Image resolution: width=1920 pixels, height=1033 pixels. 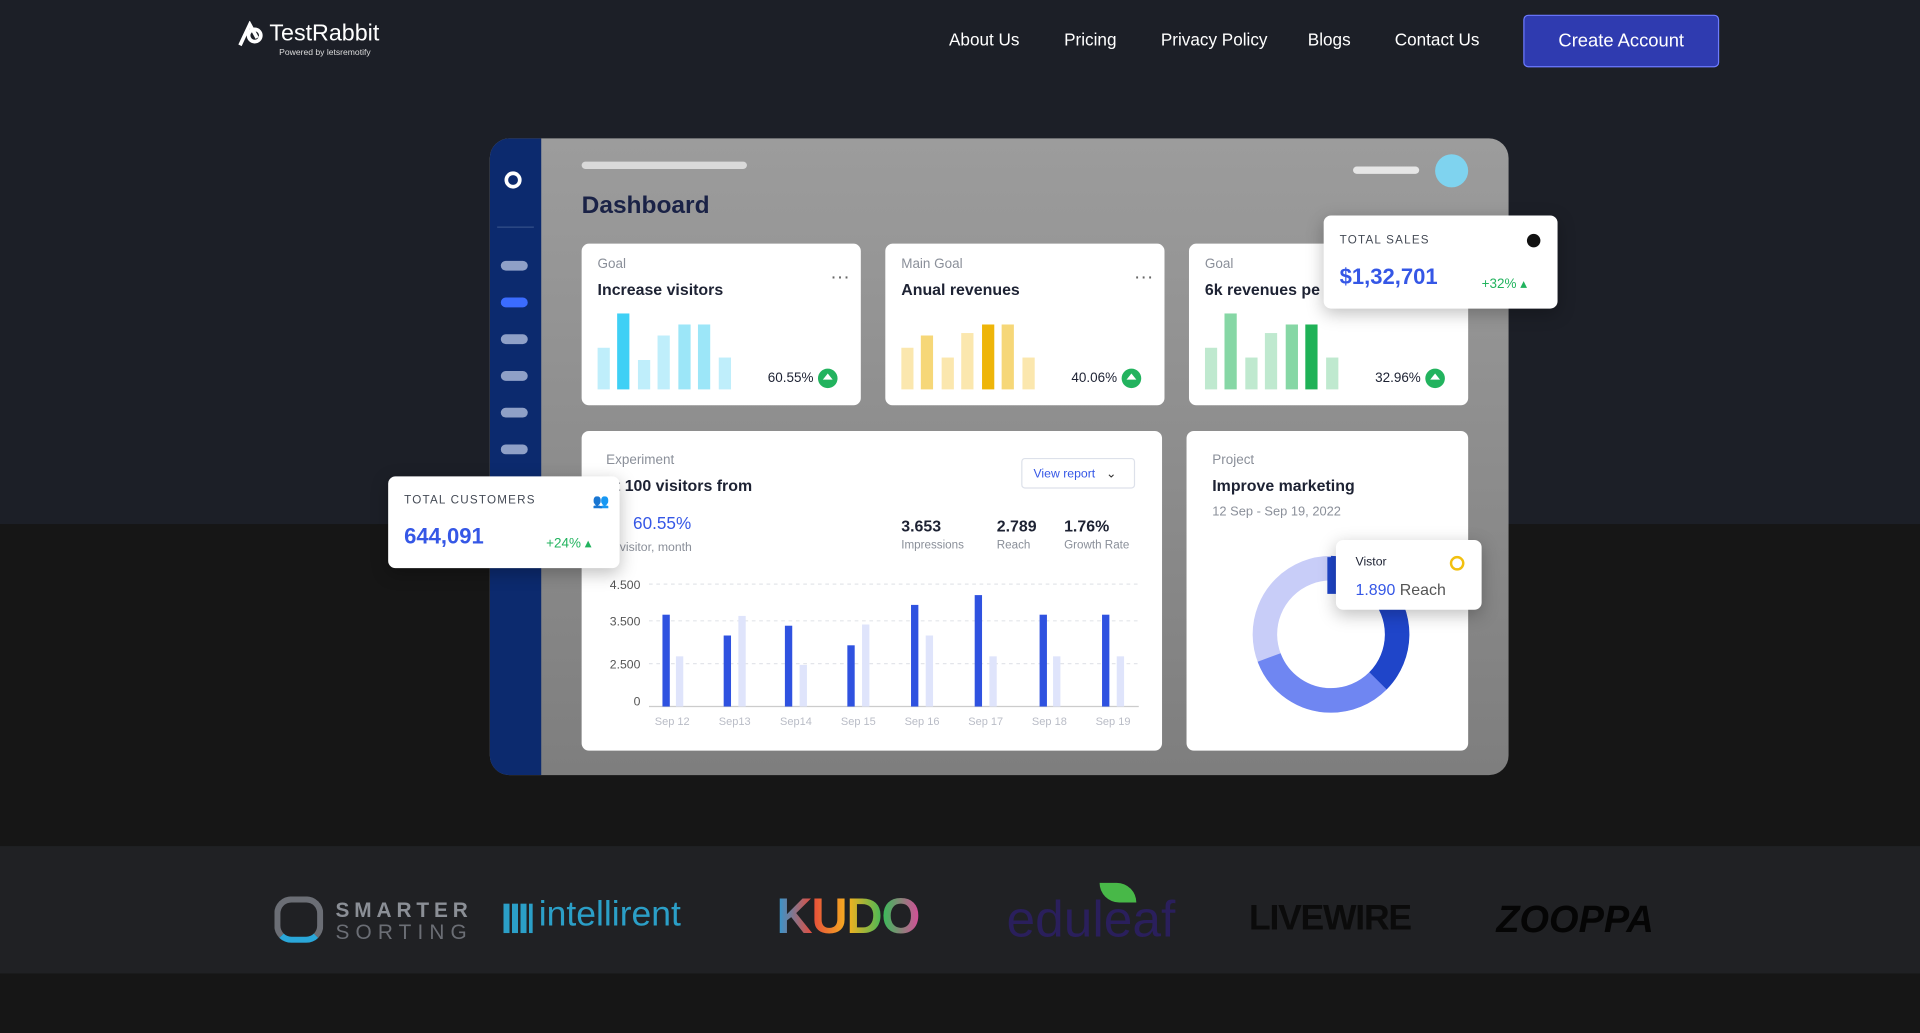 What do you see at coordinates (932, 264) in the screenshot?
I see `goal-label: Main Goal` at bounding box center [932, 264].